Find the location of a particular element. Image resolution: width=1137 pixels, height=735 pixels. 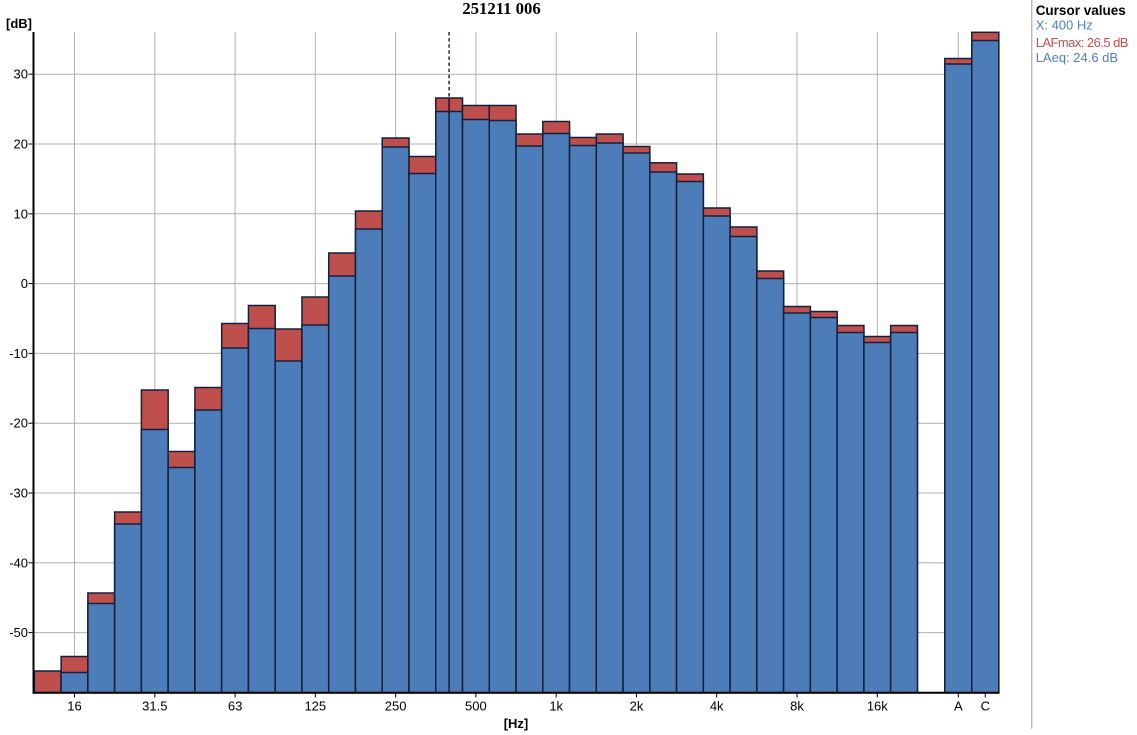

svg-text: 2k is located at coordinates (637, 706).